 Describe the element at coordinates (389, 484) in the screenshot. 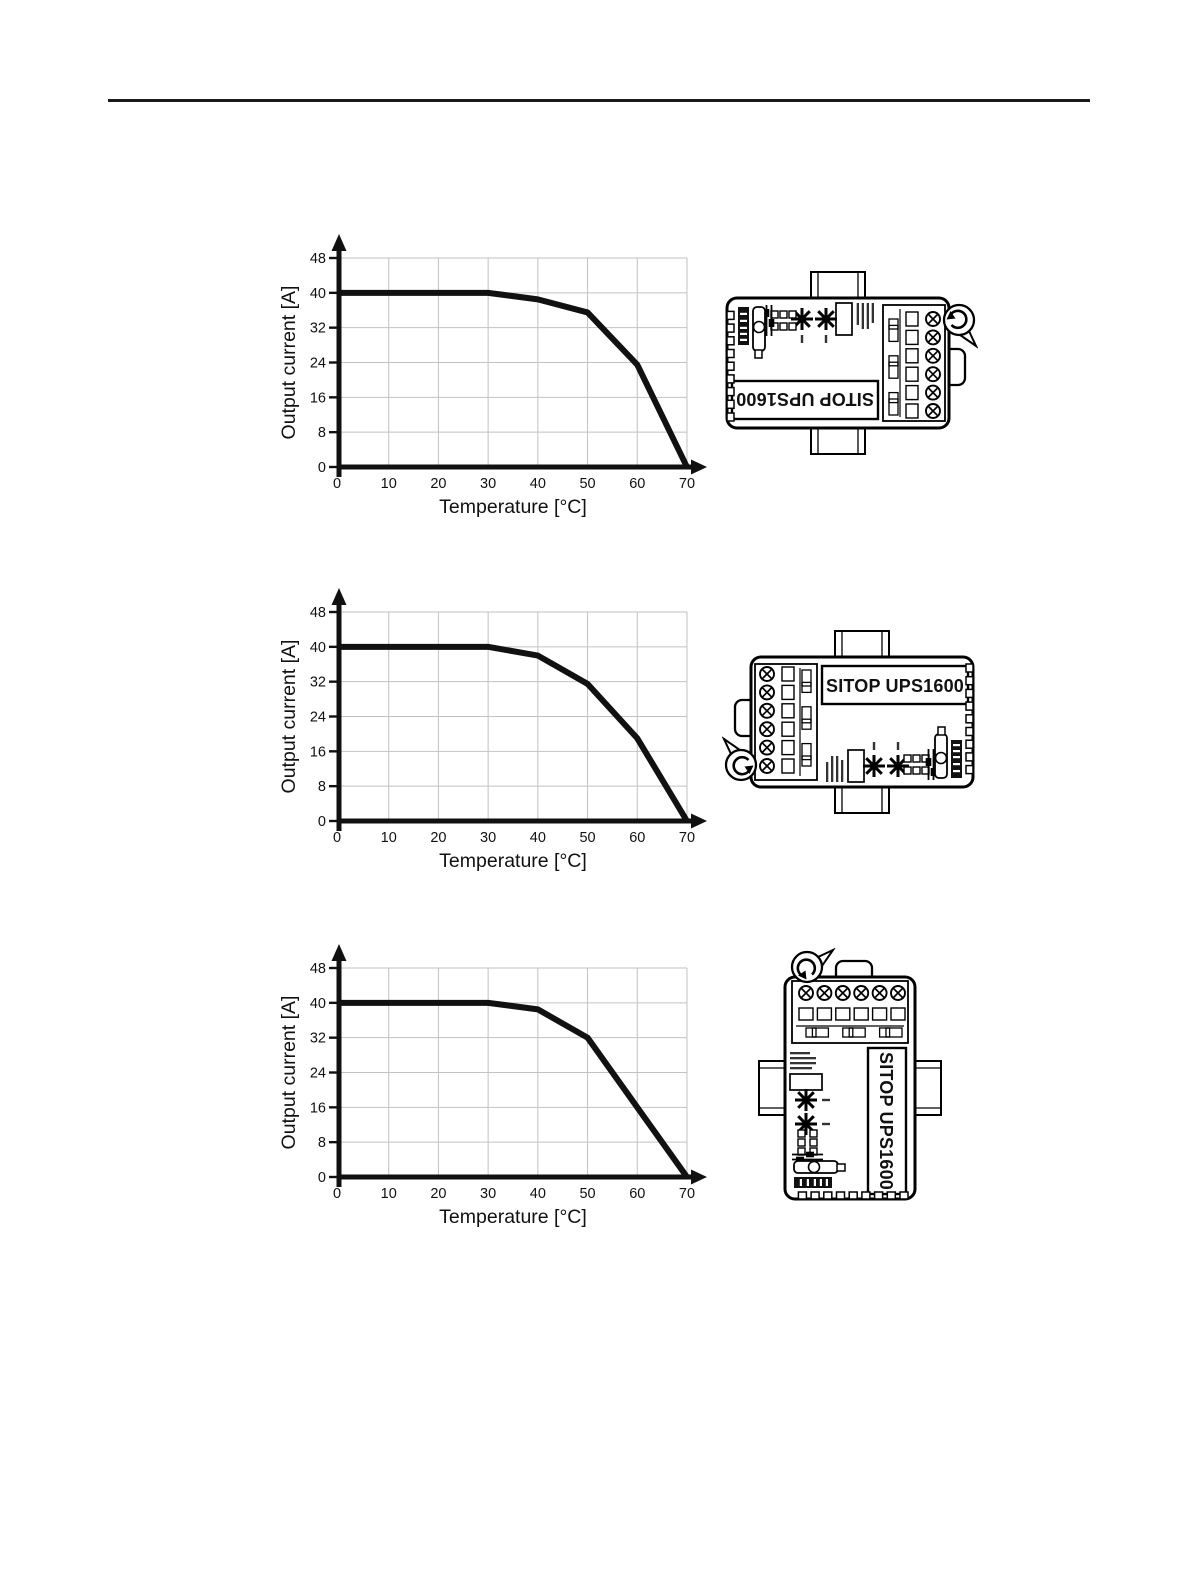

I see `x-tick-label: 10` at that location.